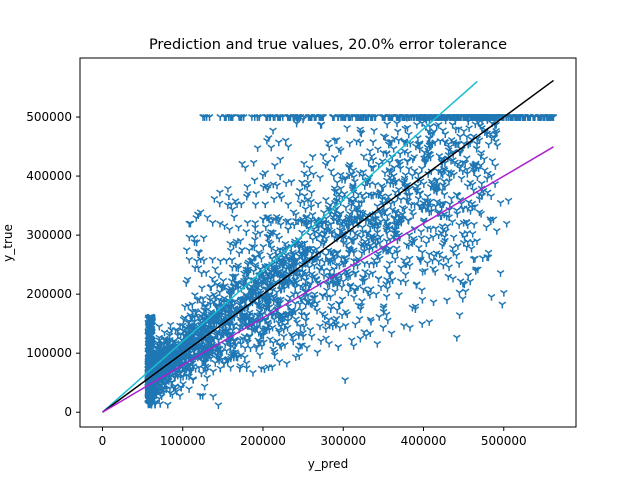 The height and width of the screenshot is (480, 640). What do you see at coordinates (8, 243) in the screenshot?
I see `y-axis-label: y_true` at bounding box center [8, 243].